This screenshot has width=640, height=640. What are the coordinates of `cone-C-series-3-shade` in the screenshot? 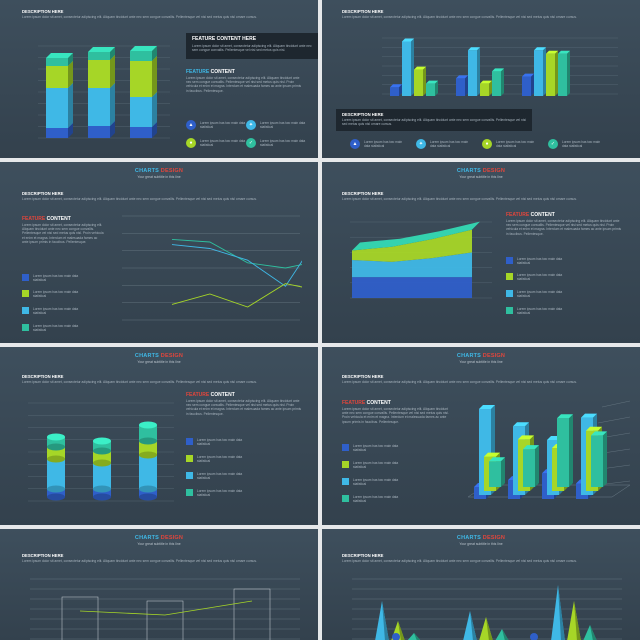 It's located at (593, 632).